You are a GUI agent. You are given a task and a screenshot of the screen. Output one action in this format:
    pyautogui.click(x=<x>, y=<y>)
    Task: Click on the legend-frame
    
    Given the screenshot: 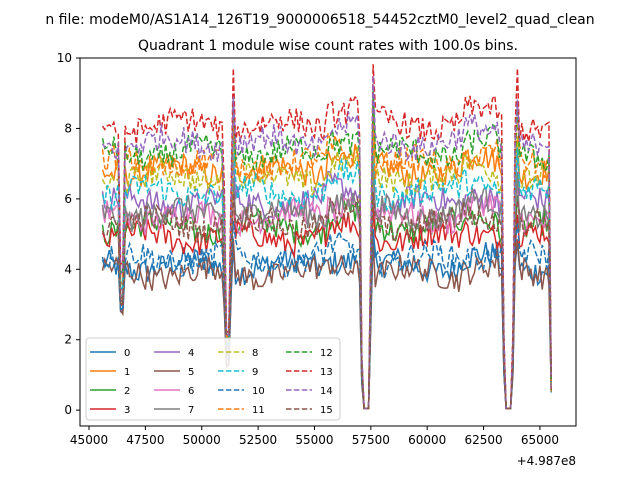 What is the action you would take?
    pyautogui.click(x=213, y=379)
    